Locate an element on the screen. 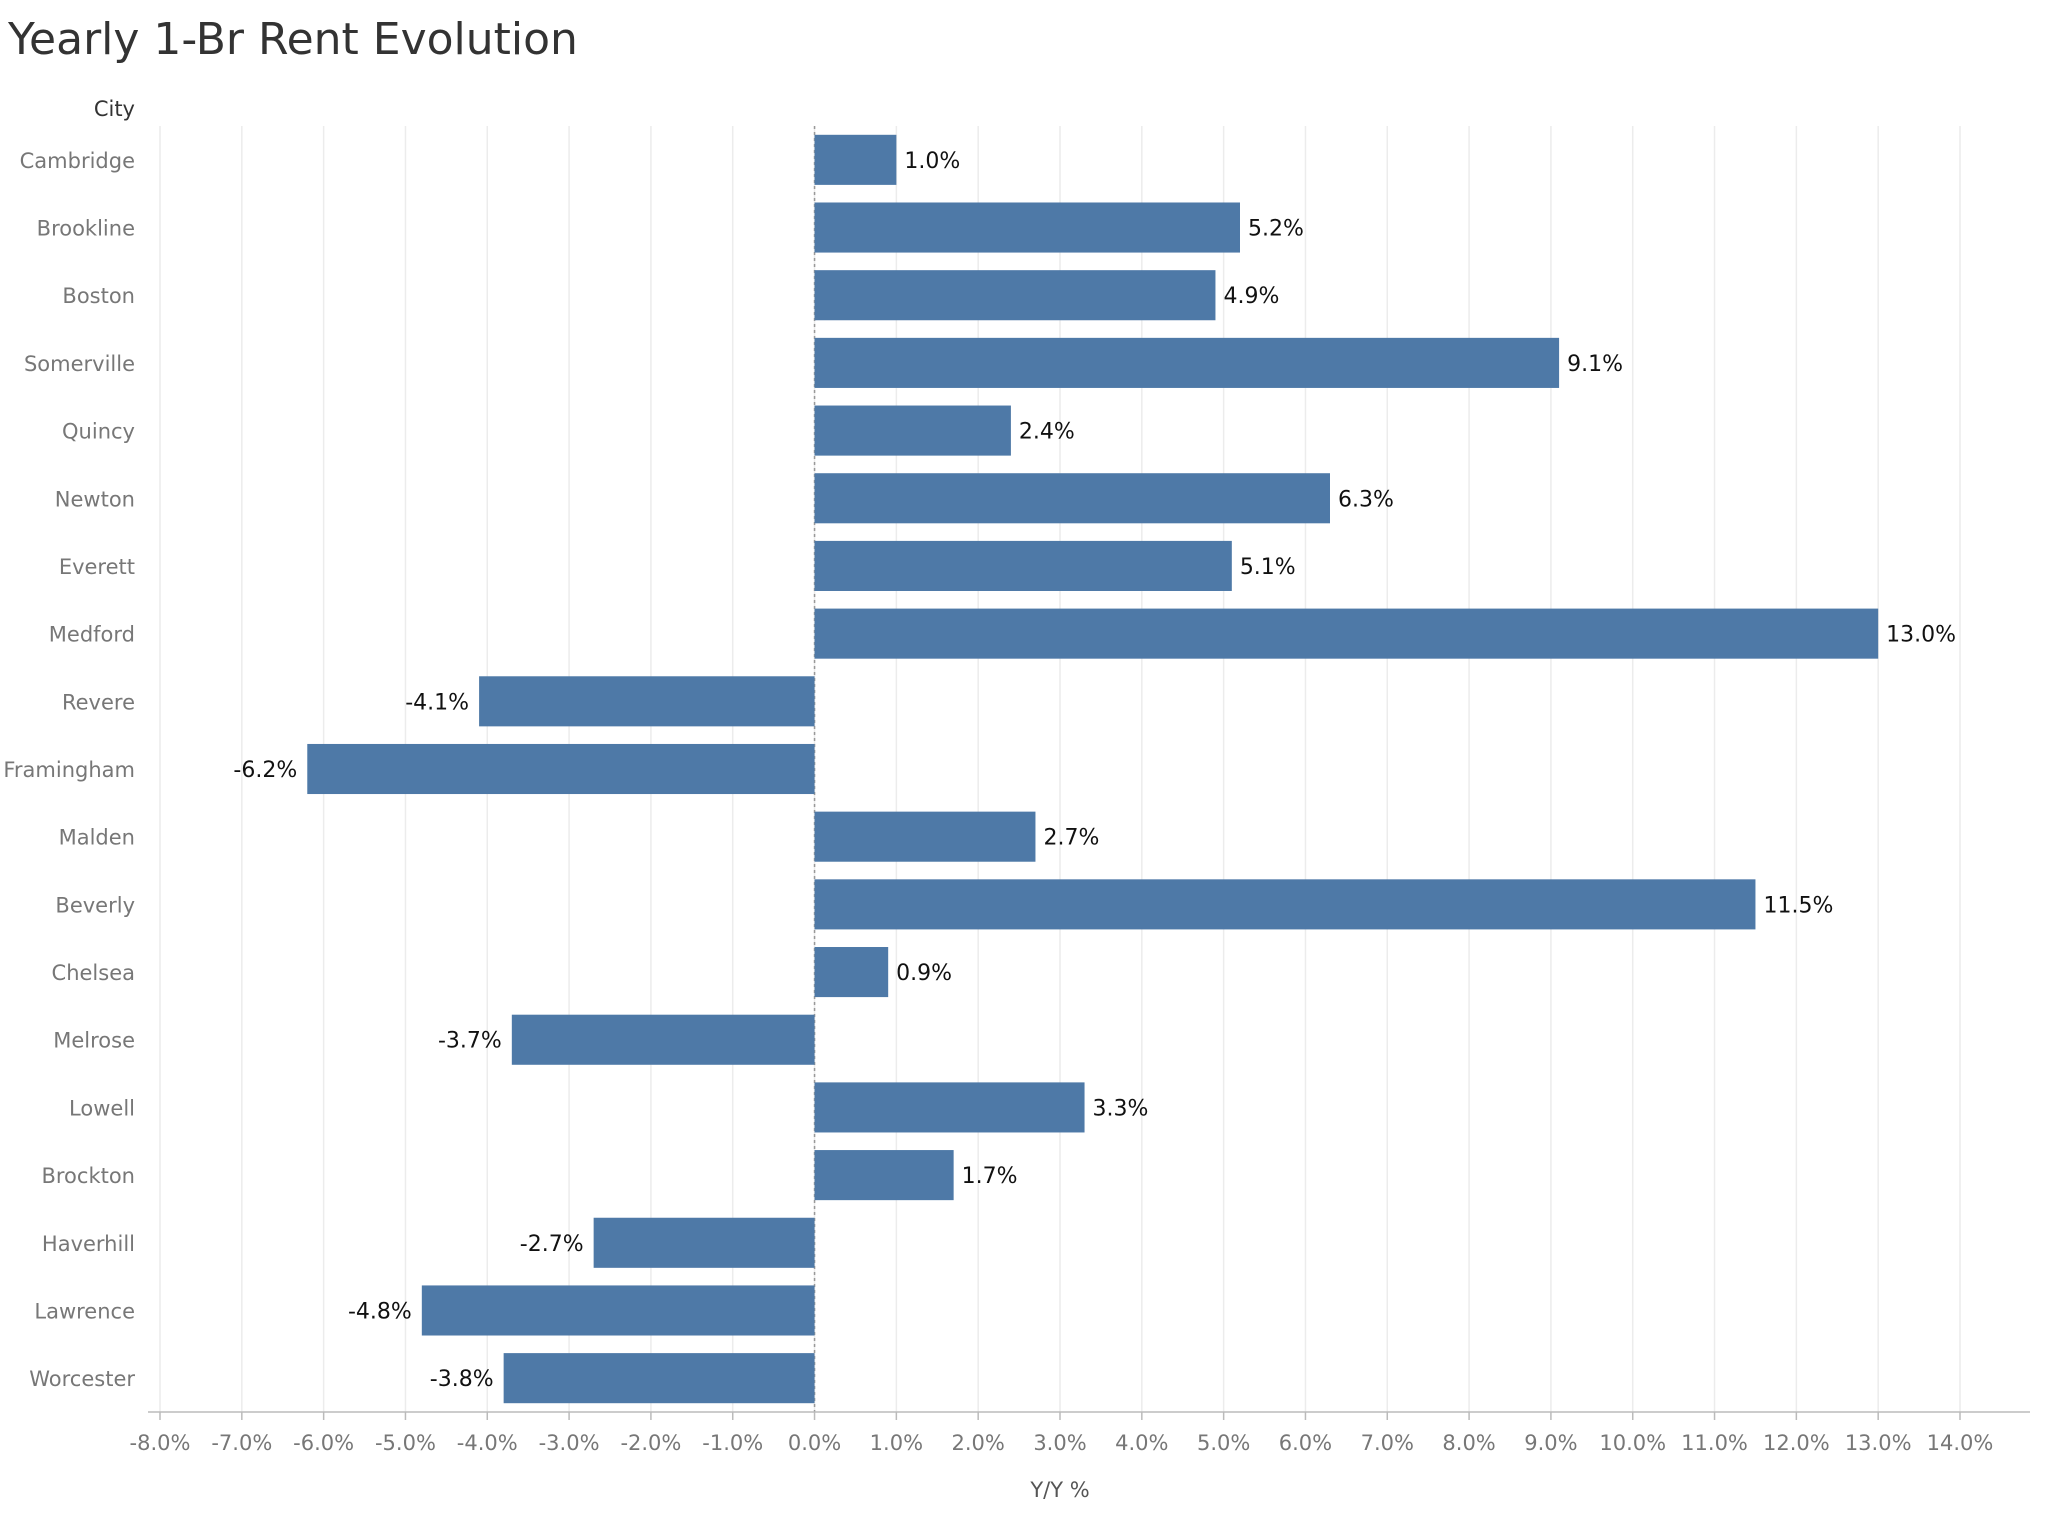  data-label: -2.7% is located at coordinates (552, 1244).